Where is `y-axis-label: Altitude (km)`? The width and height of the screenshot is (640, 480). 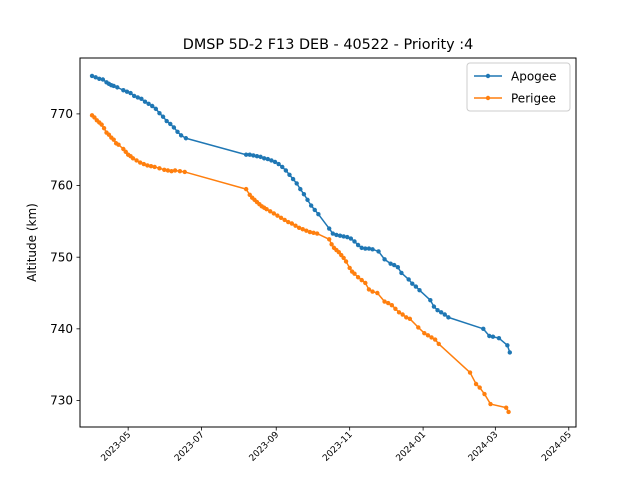
y-axis-label: Altitude (km) is located at coordinates (32, 242).